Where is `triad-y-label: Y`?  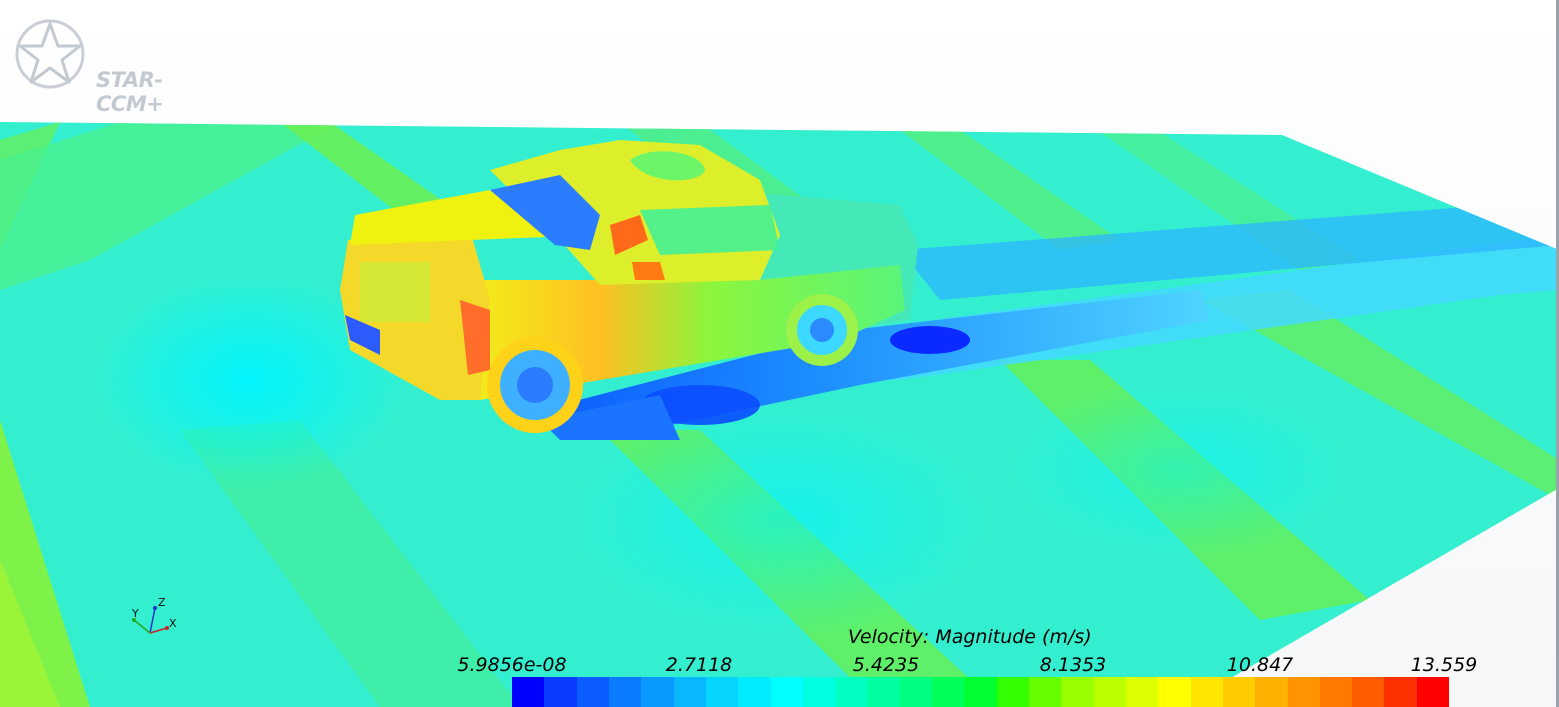 triad-y-label: Y is located at coordinates (135, 613).